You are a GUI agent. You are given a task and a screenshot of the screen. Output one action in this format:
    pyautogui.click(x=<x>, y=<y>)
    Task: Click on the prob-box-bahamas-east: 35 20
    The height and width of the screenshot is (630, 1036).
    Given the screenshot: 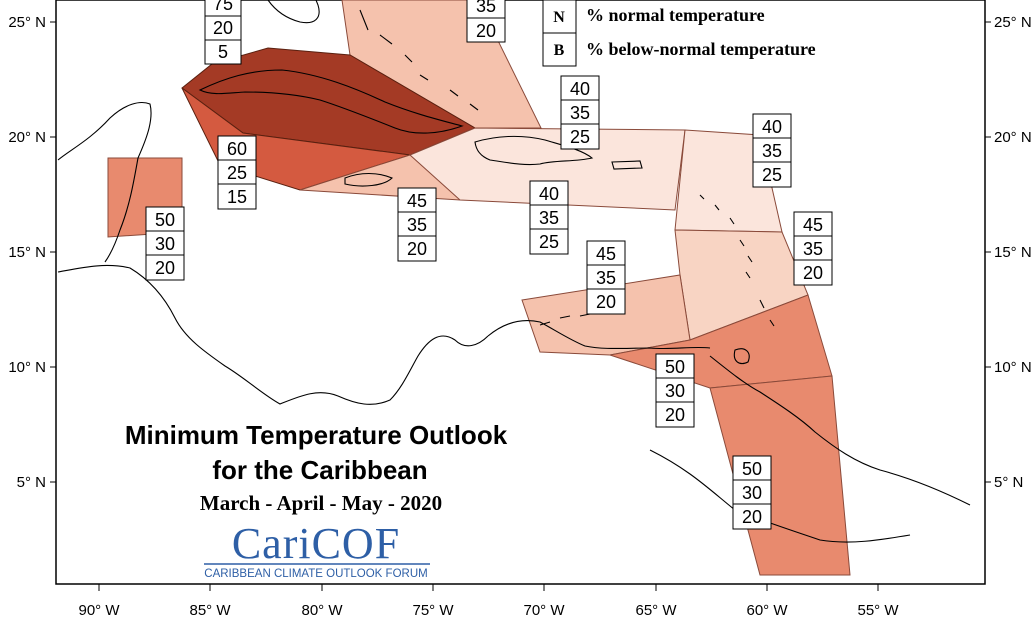 What is the action you would take?
    pyautogui.click(x=486, y=21)
    